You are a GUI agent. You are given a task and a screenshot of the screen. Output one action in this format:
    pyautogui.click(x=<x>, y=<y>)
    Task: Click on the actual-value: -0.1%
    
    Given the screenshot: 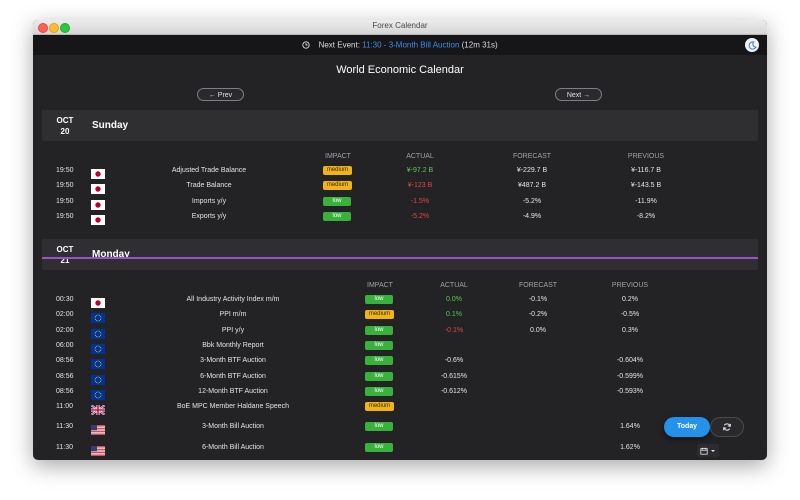 What is the action you would take?
    pyautogui.click(x=454, y=330)
    